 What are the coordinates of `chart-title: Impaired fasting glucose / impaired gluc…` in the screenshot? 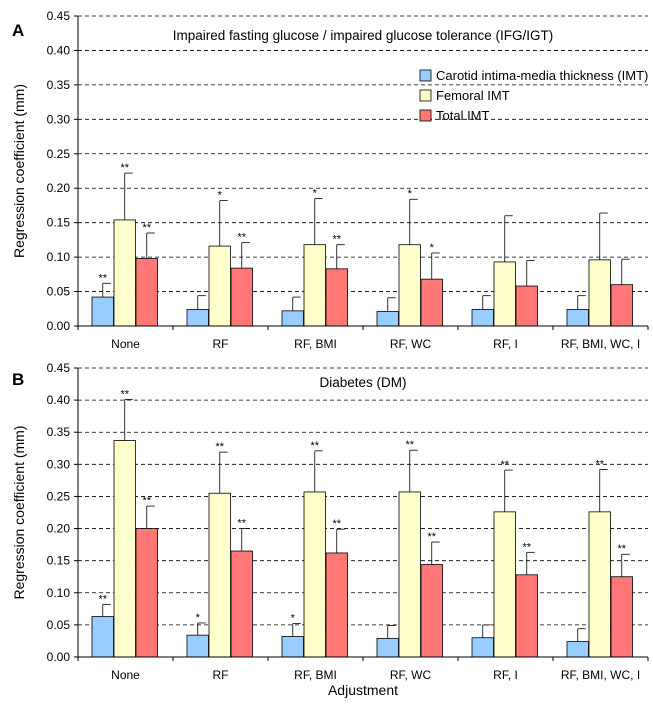 It's located at (363, 35).